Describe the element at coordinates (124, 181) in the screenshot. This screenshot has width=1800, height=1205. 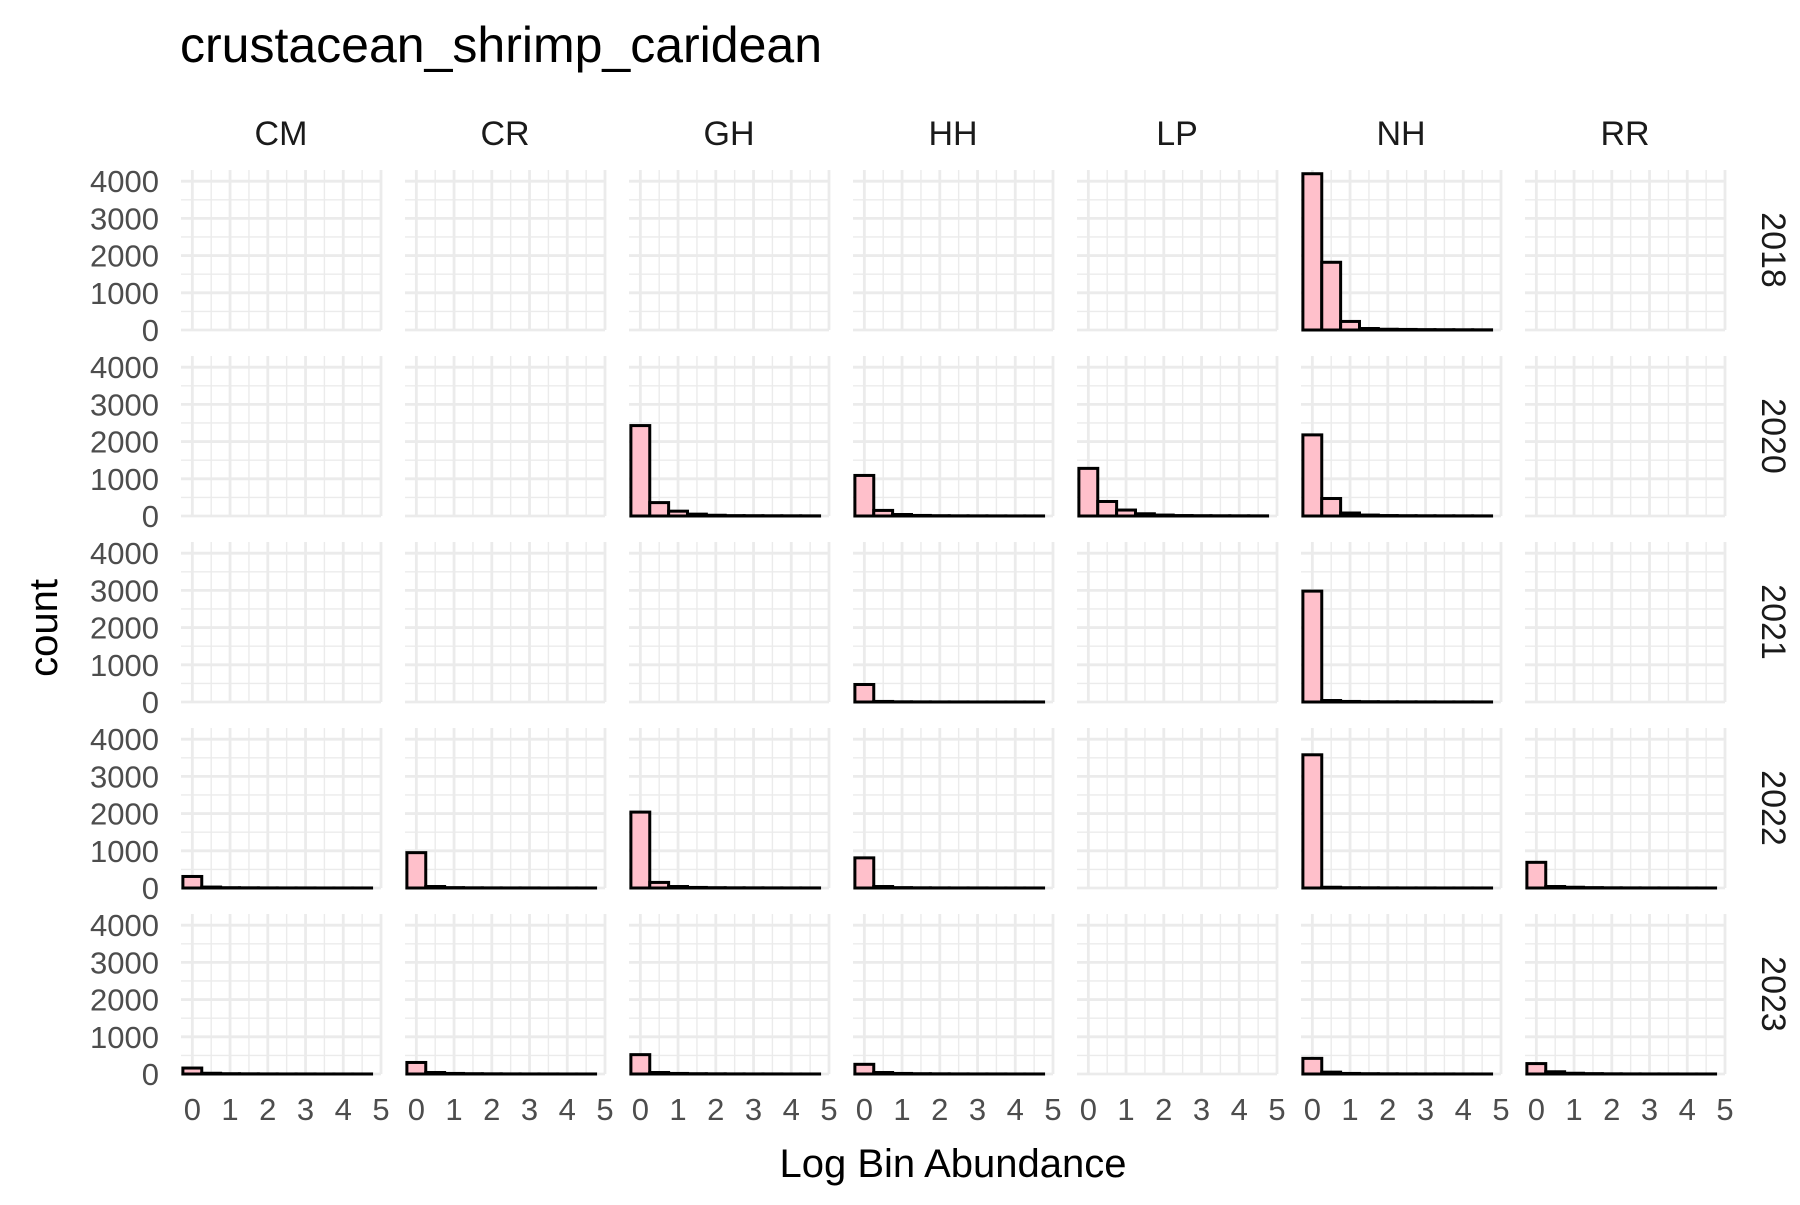
I see `y-tick-label-2018-4000: 4000` at that location.